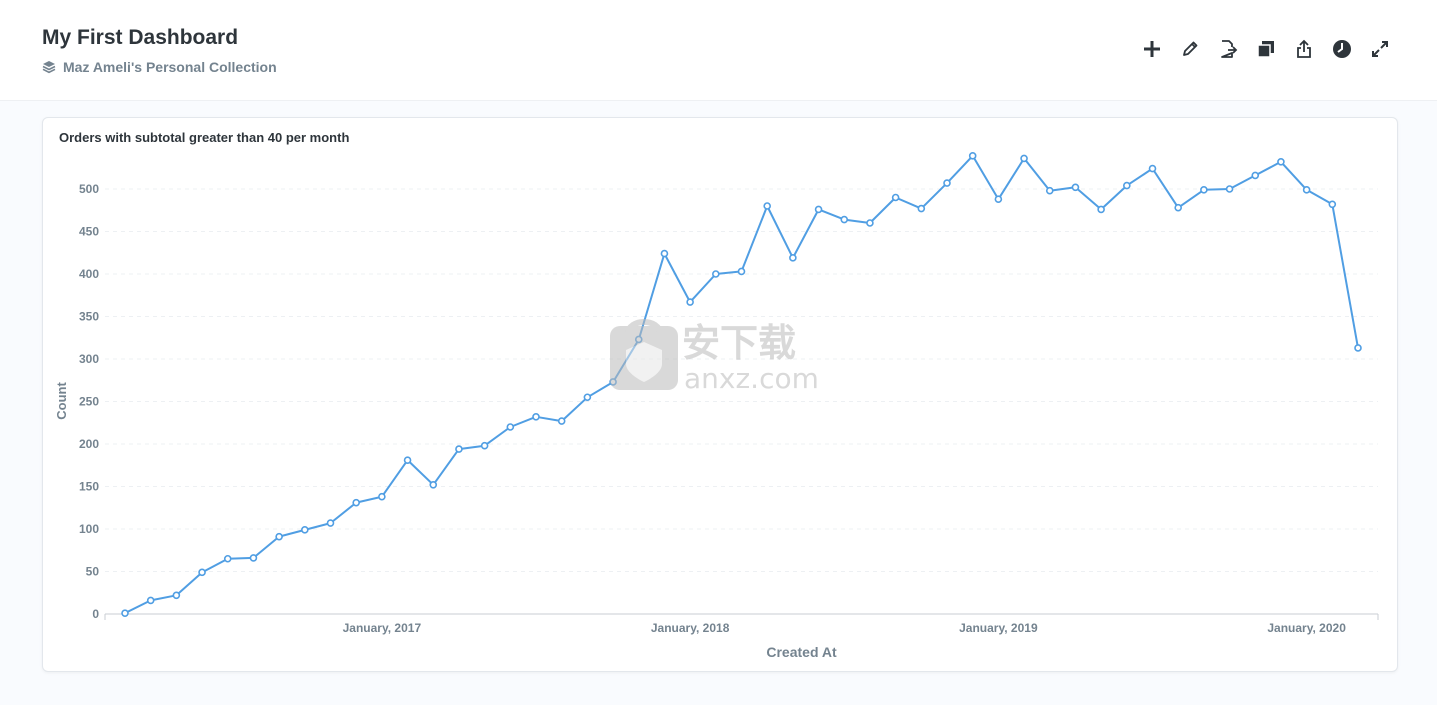 The width and height of the screenshot is (1437, 705). I want to click on add-card-button, so click(1152, 49).